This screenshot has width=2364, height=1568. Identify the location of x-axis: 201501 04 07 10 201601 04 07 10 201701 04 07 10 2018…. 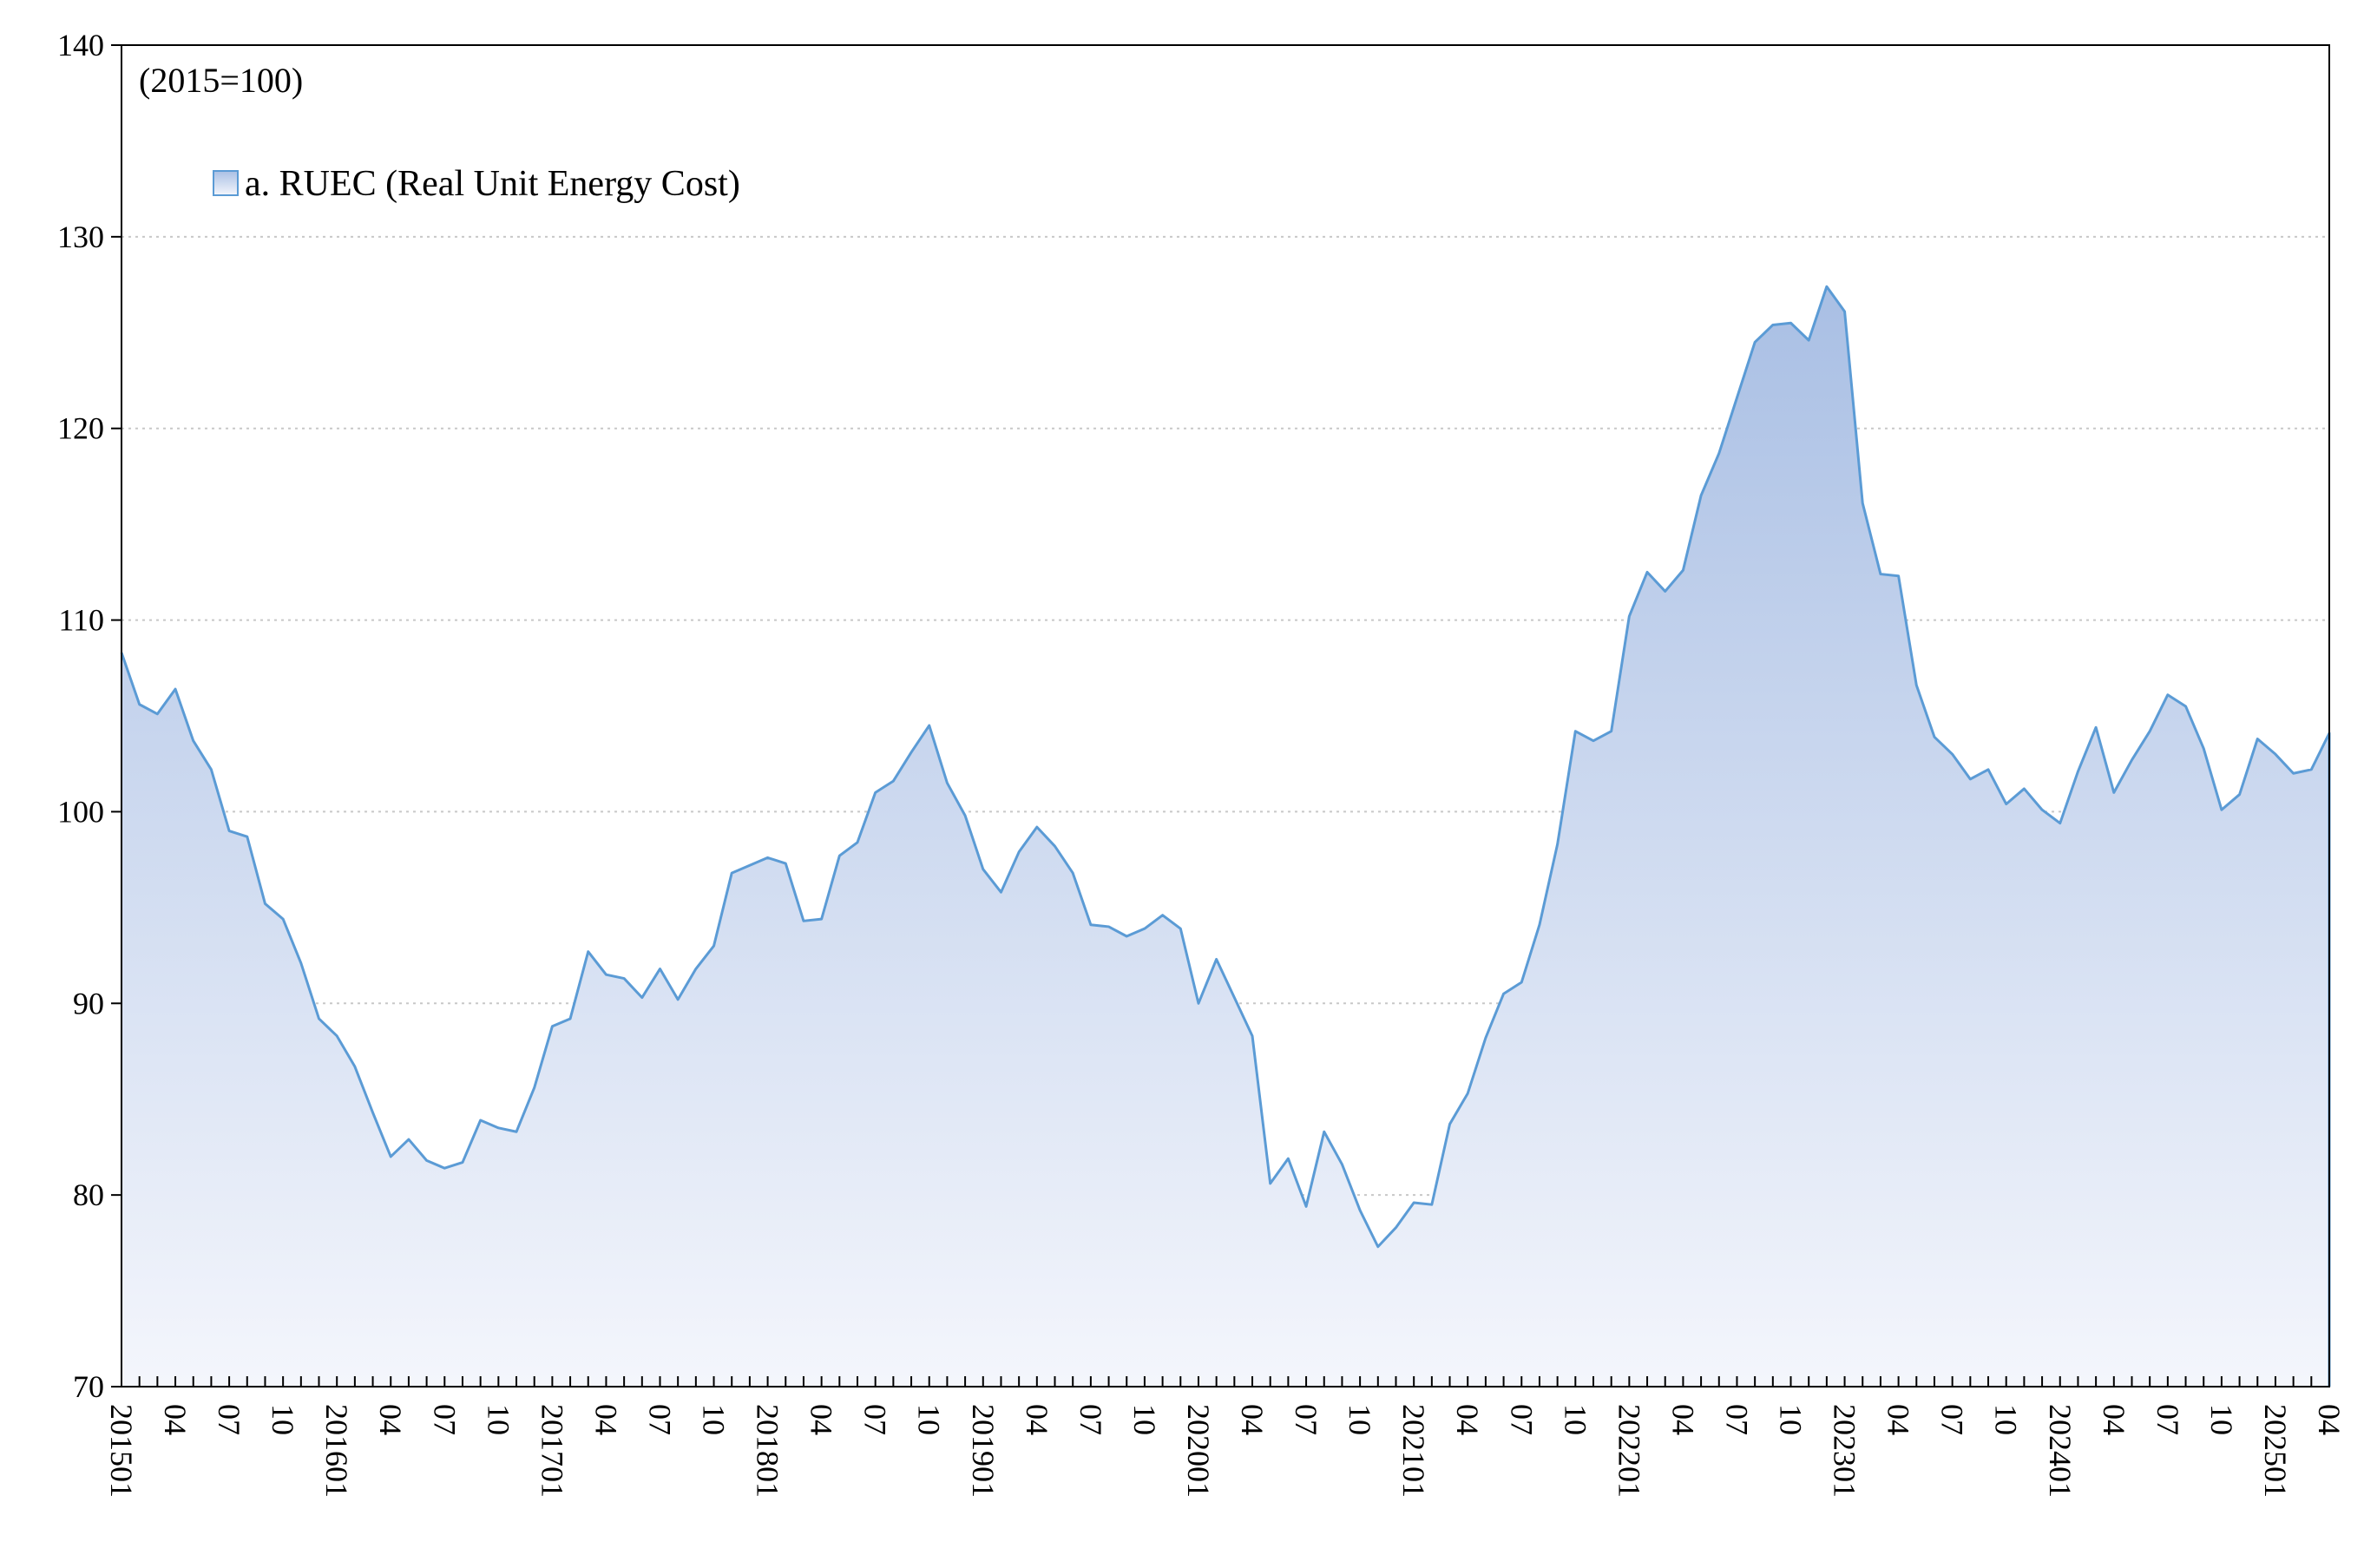
(1225, 1437).